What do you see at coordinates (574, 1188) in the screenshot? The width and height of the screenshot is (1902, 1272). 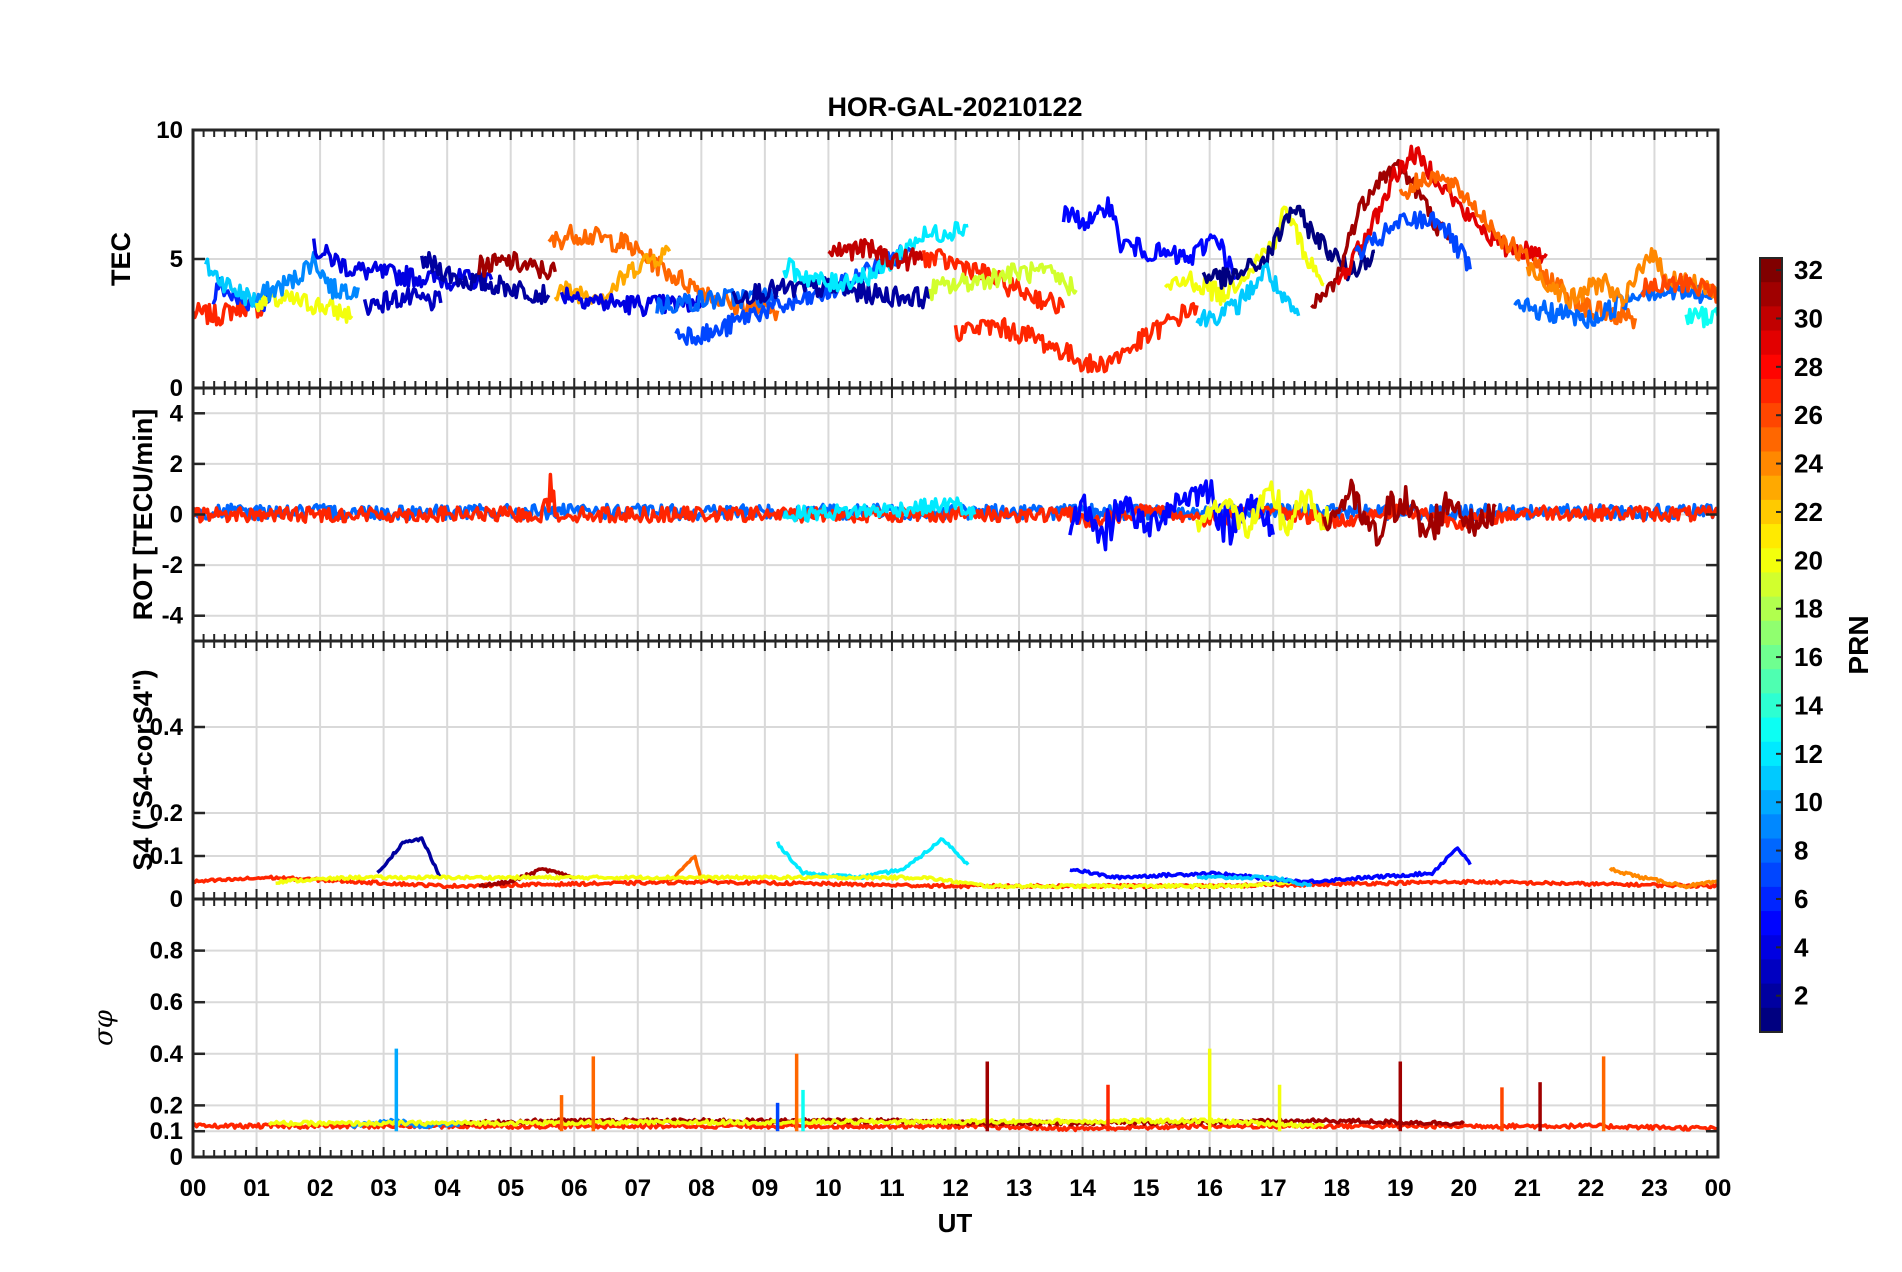 I see `x-tick-label: 06` at bounding box center [574, 1188].